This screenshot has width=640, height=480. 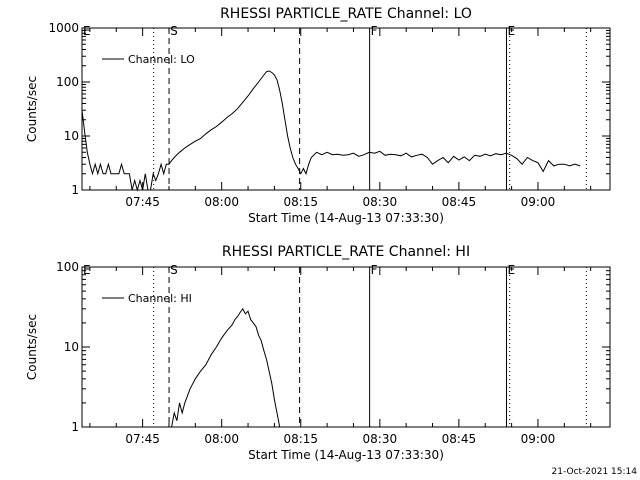 I want to click on footer-timestamp: 21-Oct-2021 15:14, so click(x=595, y=472).